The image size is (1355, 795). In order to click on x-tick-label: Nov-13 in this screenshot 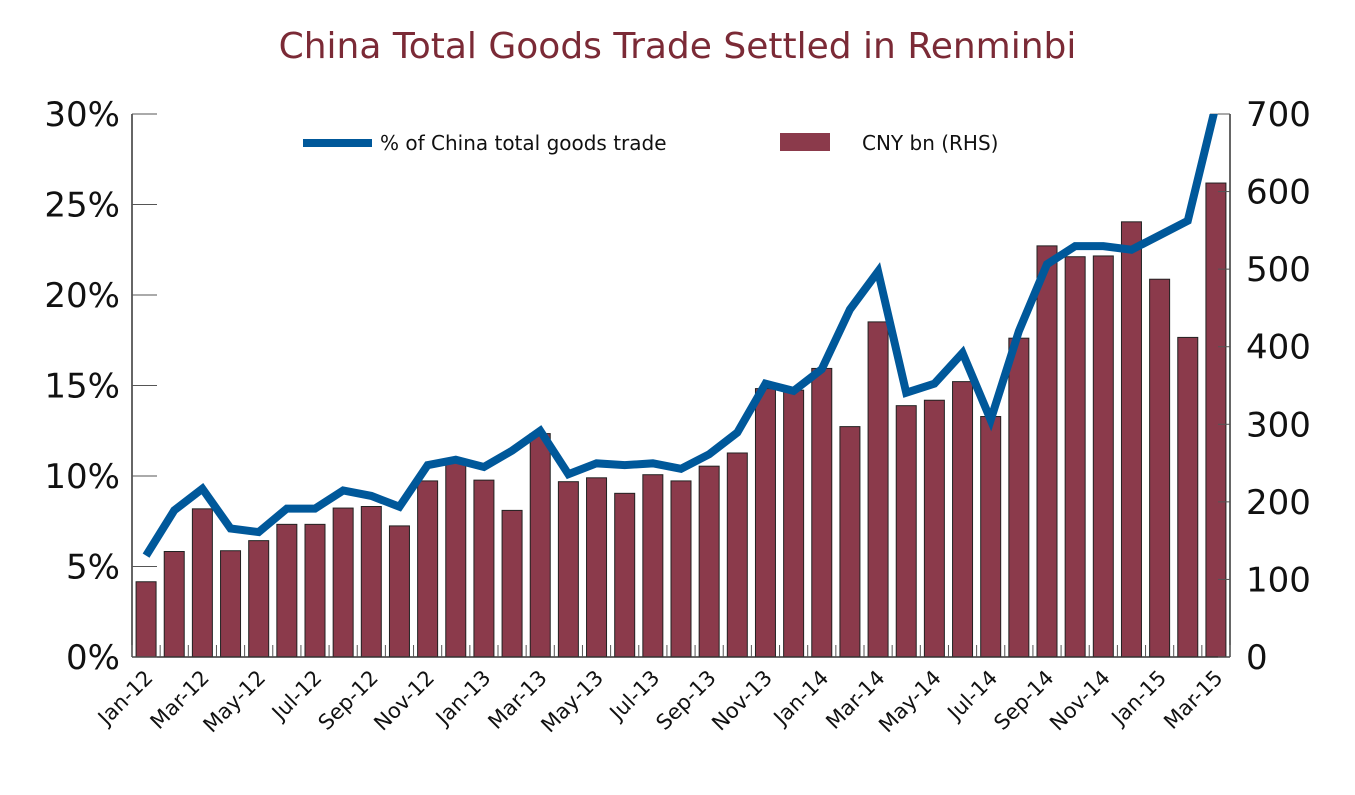, I will do `click(742, 701)`.